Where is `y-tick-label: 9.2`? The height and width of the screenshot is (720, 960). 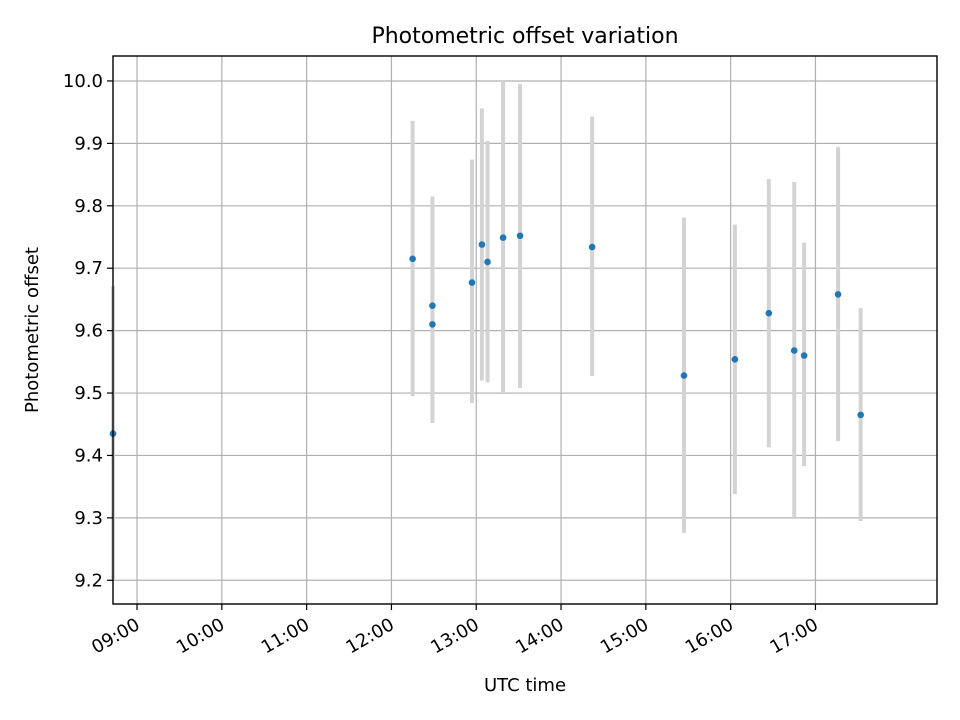
y-tick-label: 9.2 is located at coordinates (88, 580).